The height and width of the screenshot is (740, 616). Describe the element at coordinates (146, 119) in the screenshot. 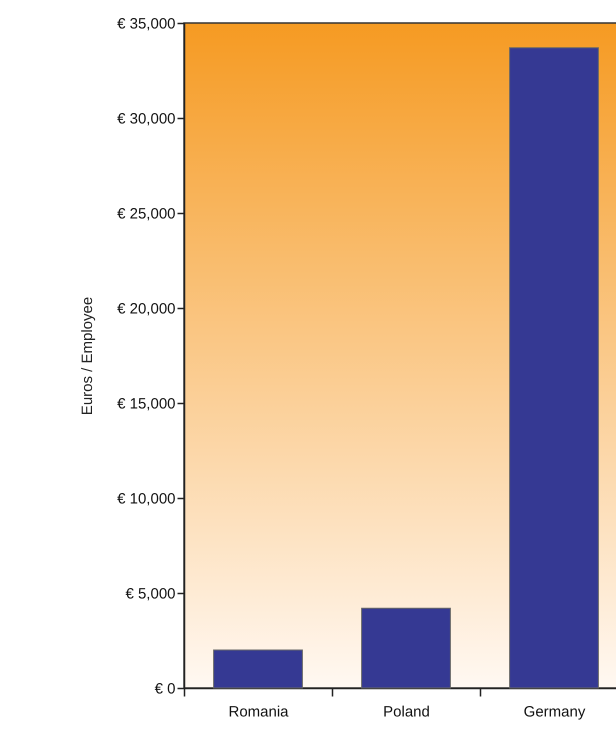

I see `y-tick-label: € 30,000` at that location.